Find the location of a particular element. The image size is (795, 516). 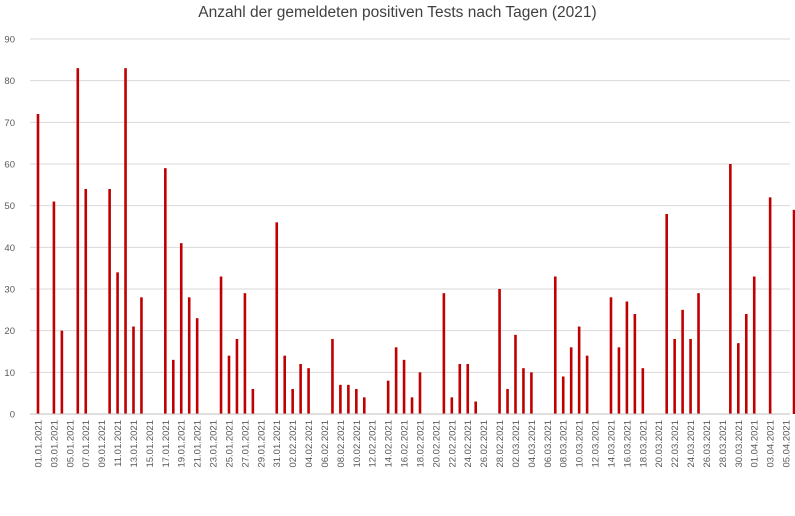

x-tick-label: 07.01.2021 is located at coordinates (86, 444).